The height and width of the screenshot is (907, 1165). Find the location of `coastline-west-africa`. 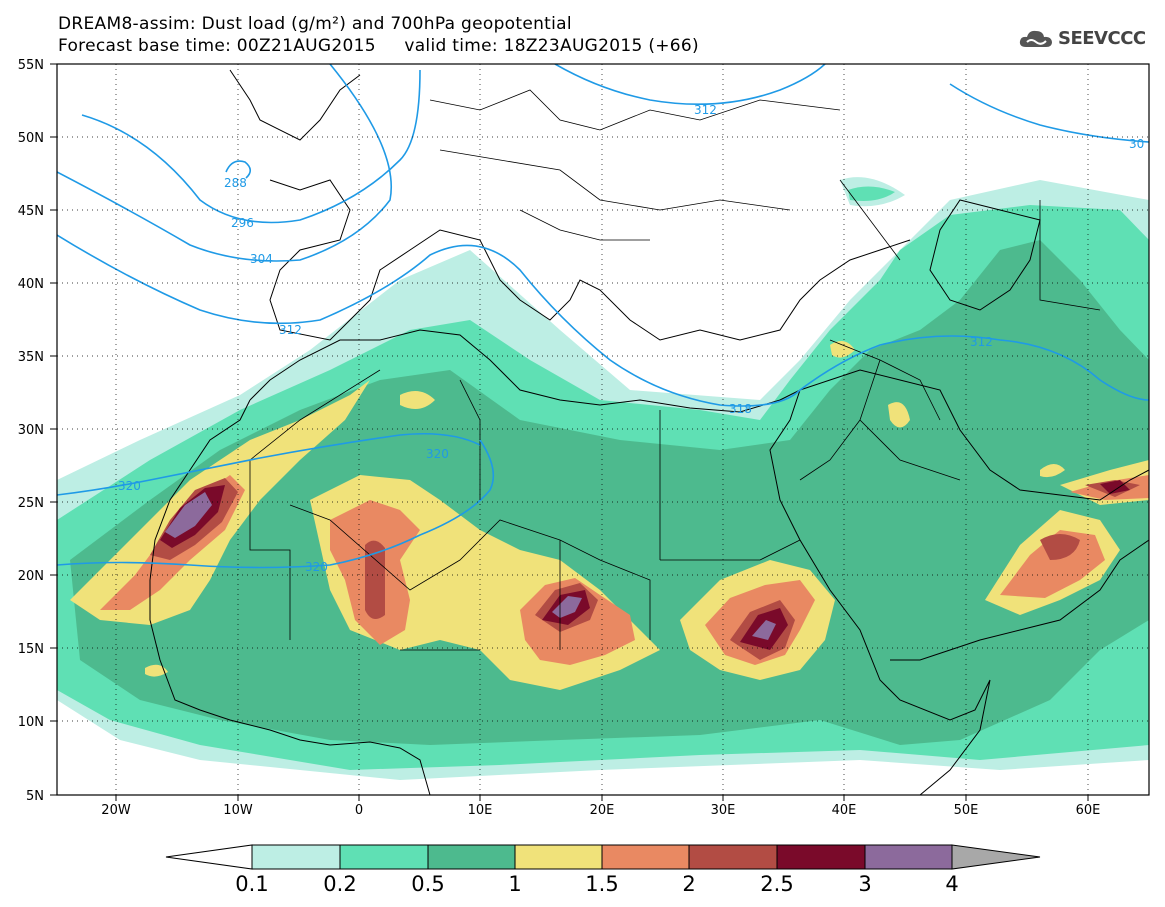

coastline-west-africa is located at coordinates (290, 597).